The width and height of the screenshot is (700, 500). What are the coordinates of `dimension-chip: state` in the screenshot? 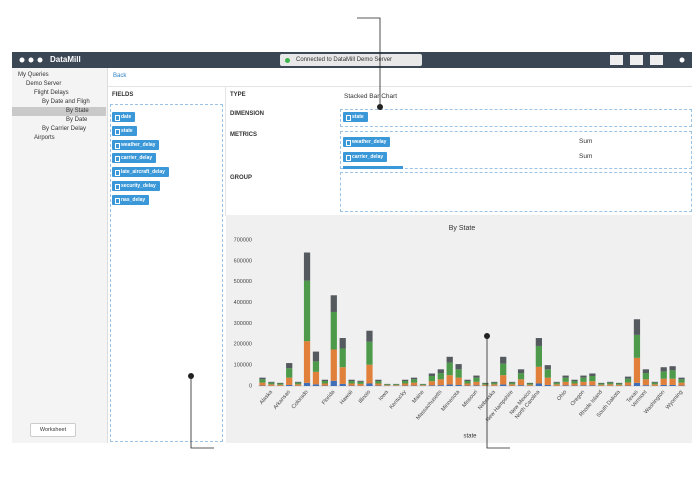 It's located at (355, 117).